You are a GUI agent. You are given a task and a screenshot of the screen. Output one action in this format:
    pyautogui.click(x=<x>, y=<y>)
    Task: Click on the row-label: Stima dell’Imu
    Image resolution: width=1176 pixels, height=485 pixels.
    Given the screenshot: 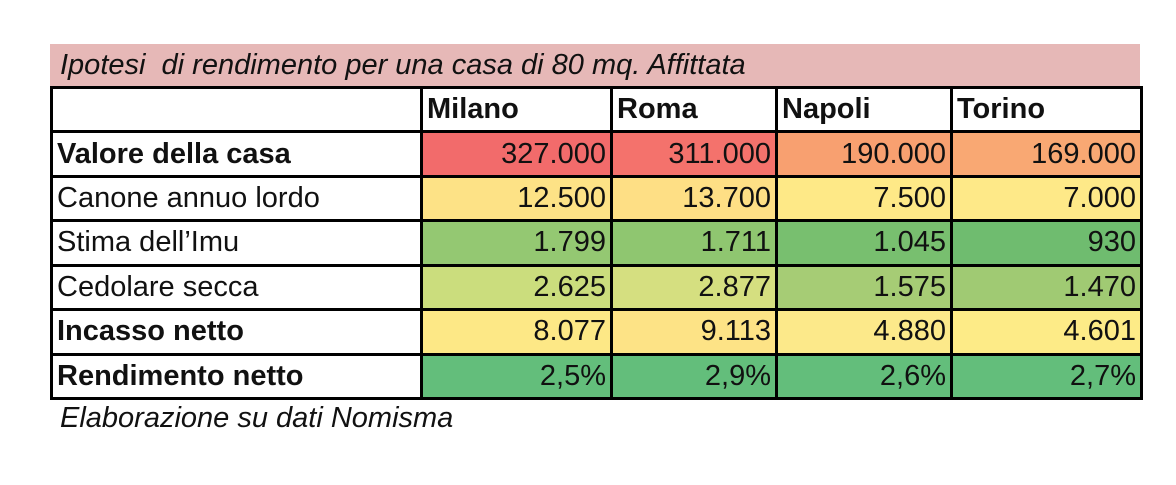 What is the action you would take?
    pyautogui.click(x=236, y=243)
    